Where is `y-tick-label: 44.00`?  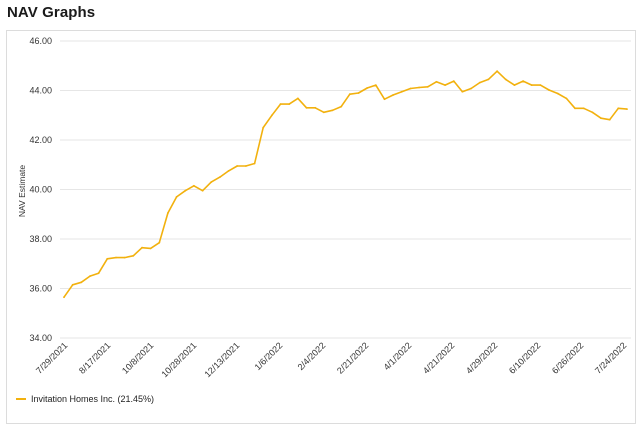
y-tick-label: 44.00 is located at coordinates (40, 91).